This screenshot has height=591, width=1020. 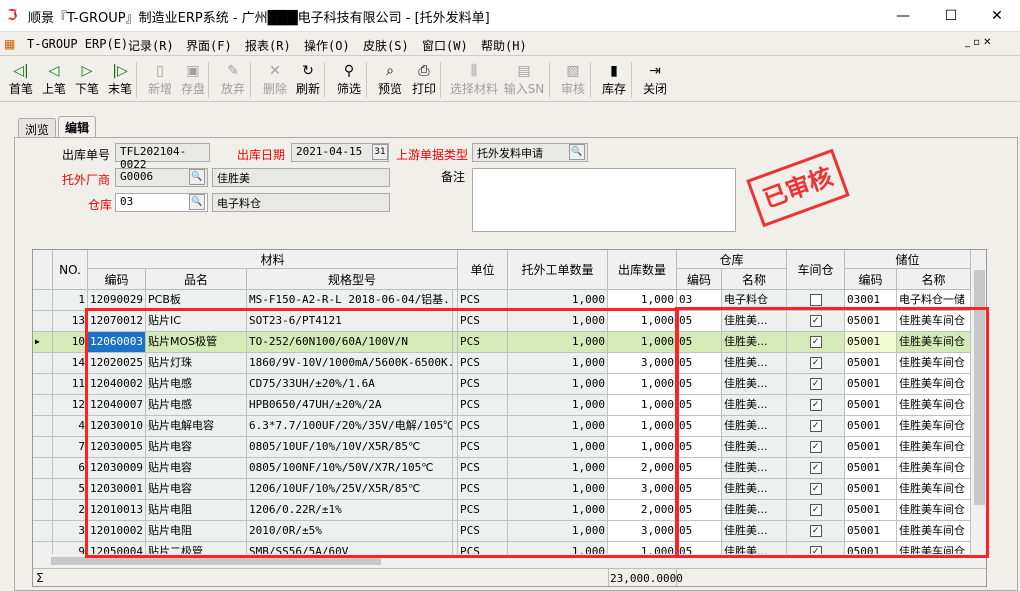 I want to click on menu-erp: T-GROUP ERP(E), so click(x=78, y=44).